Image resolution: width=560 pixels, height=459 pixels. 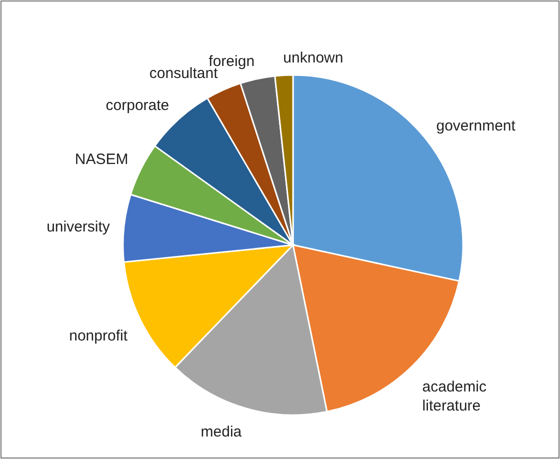 What do you see at coordinates (101, 159) in the screenshot?
I see `slice-label: NASEM` at bounding box center [101, 159].